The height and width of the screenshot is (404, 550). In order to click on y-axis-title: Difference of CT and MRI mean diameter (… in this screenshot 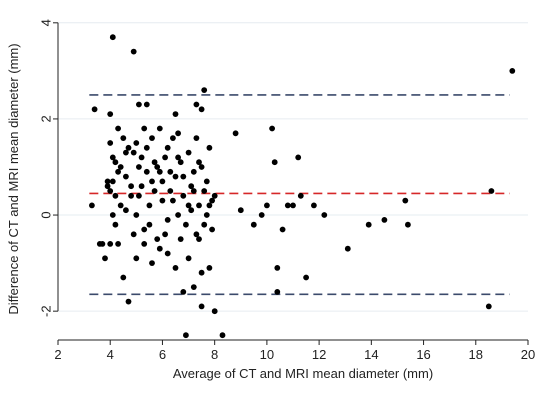, I will do `click(13, 178)`.